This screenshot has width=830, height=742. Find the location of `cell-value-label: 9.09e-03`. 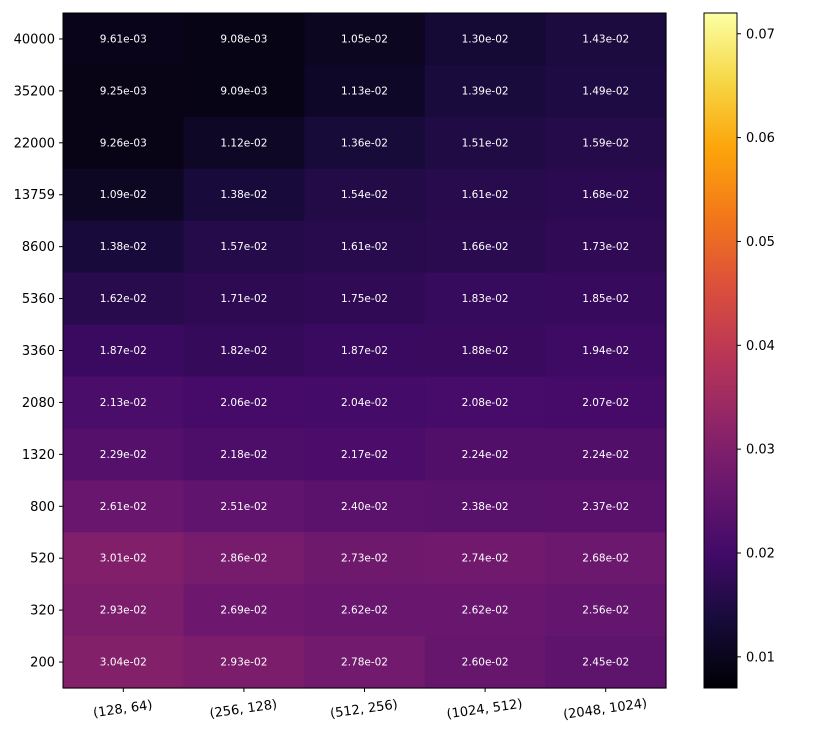

cell-value-label: 9.09e-03 is located at coordinates (243, 91).